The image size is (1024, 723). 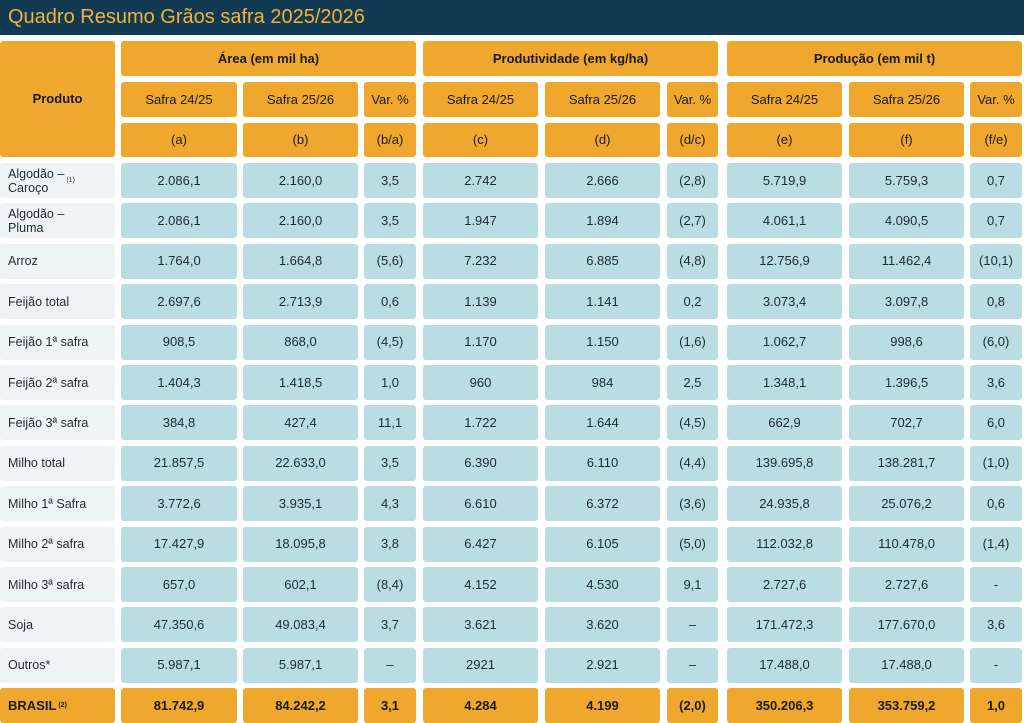 What do you see at coordinates (390, 705) in the screenshot?
I see `total-cell: 3,1` at bounding box center [390, 705].